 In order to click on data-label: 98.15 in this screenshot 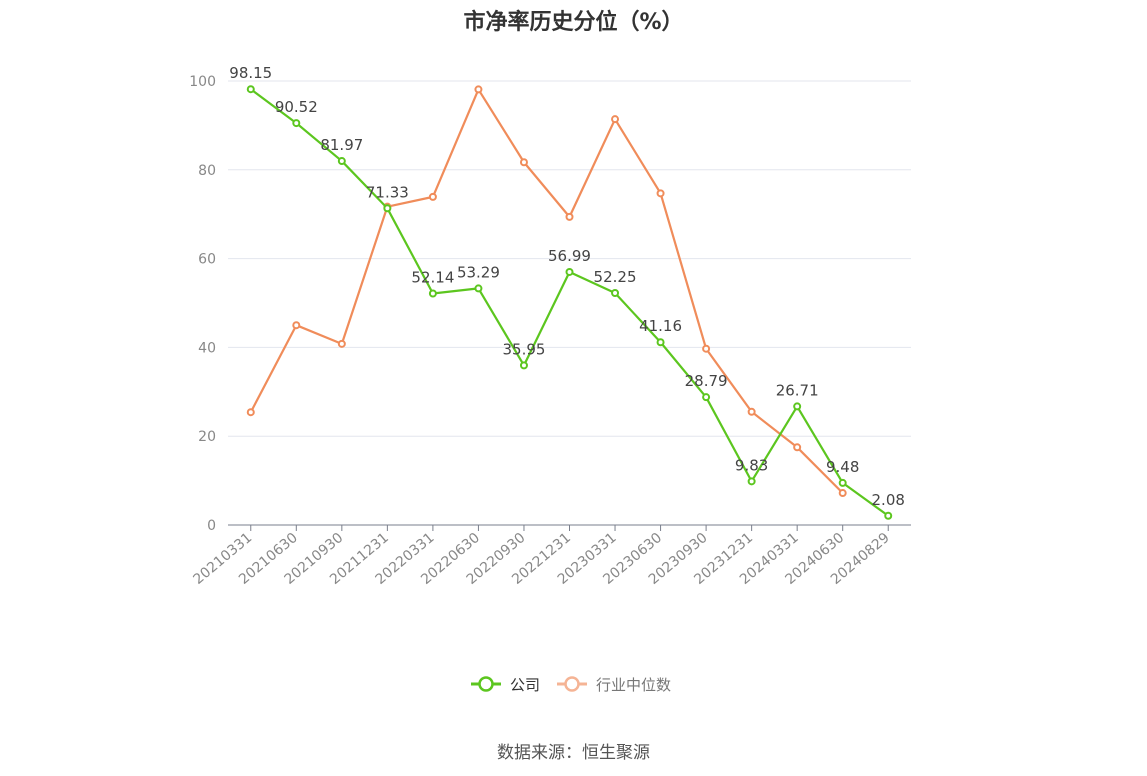, I will do `click(250, 73)`.